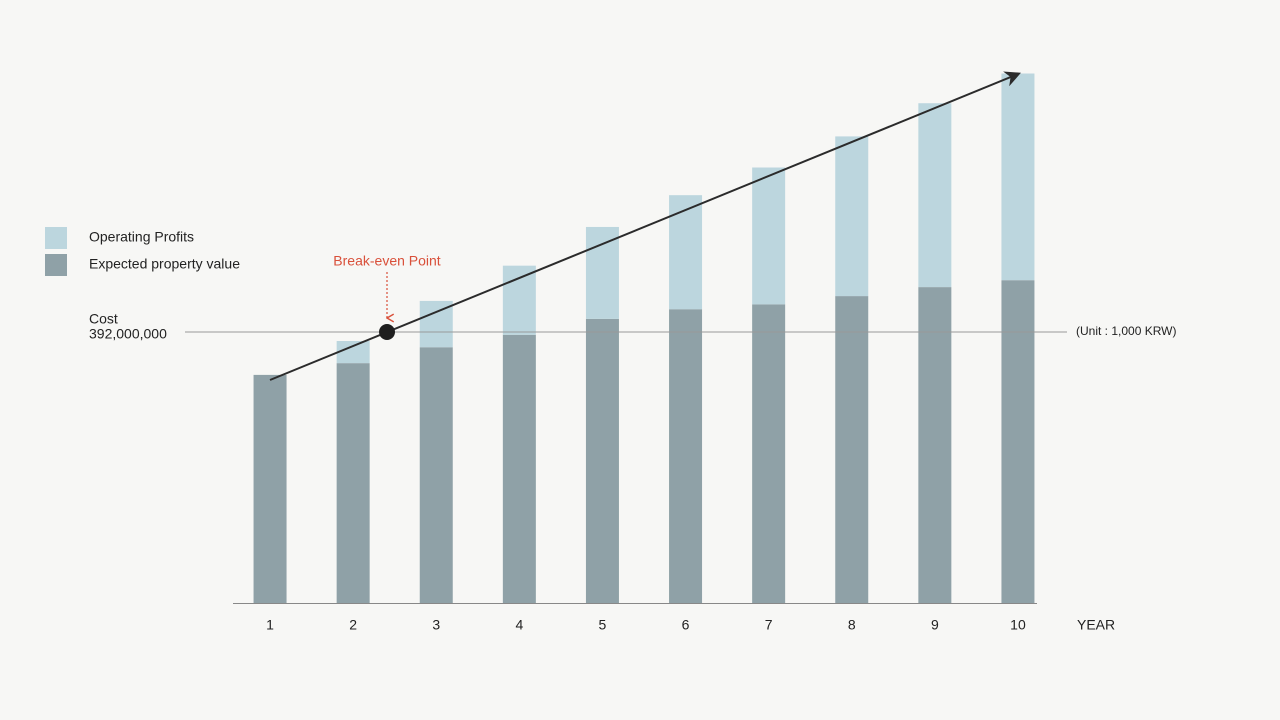  What do you see at coordinates (1096, 625) in the screenshot?
I see `x-axis-label: YEAR` at bounding box center [1096, 625].